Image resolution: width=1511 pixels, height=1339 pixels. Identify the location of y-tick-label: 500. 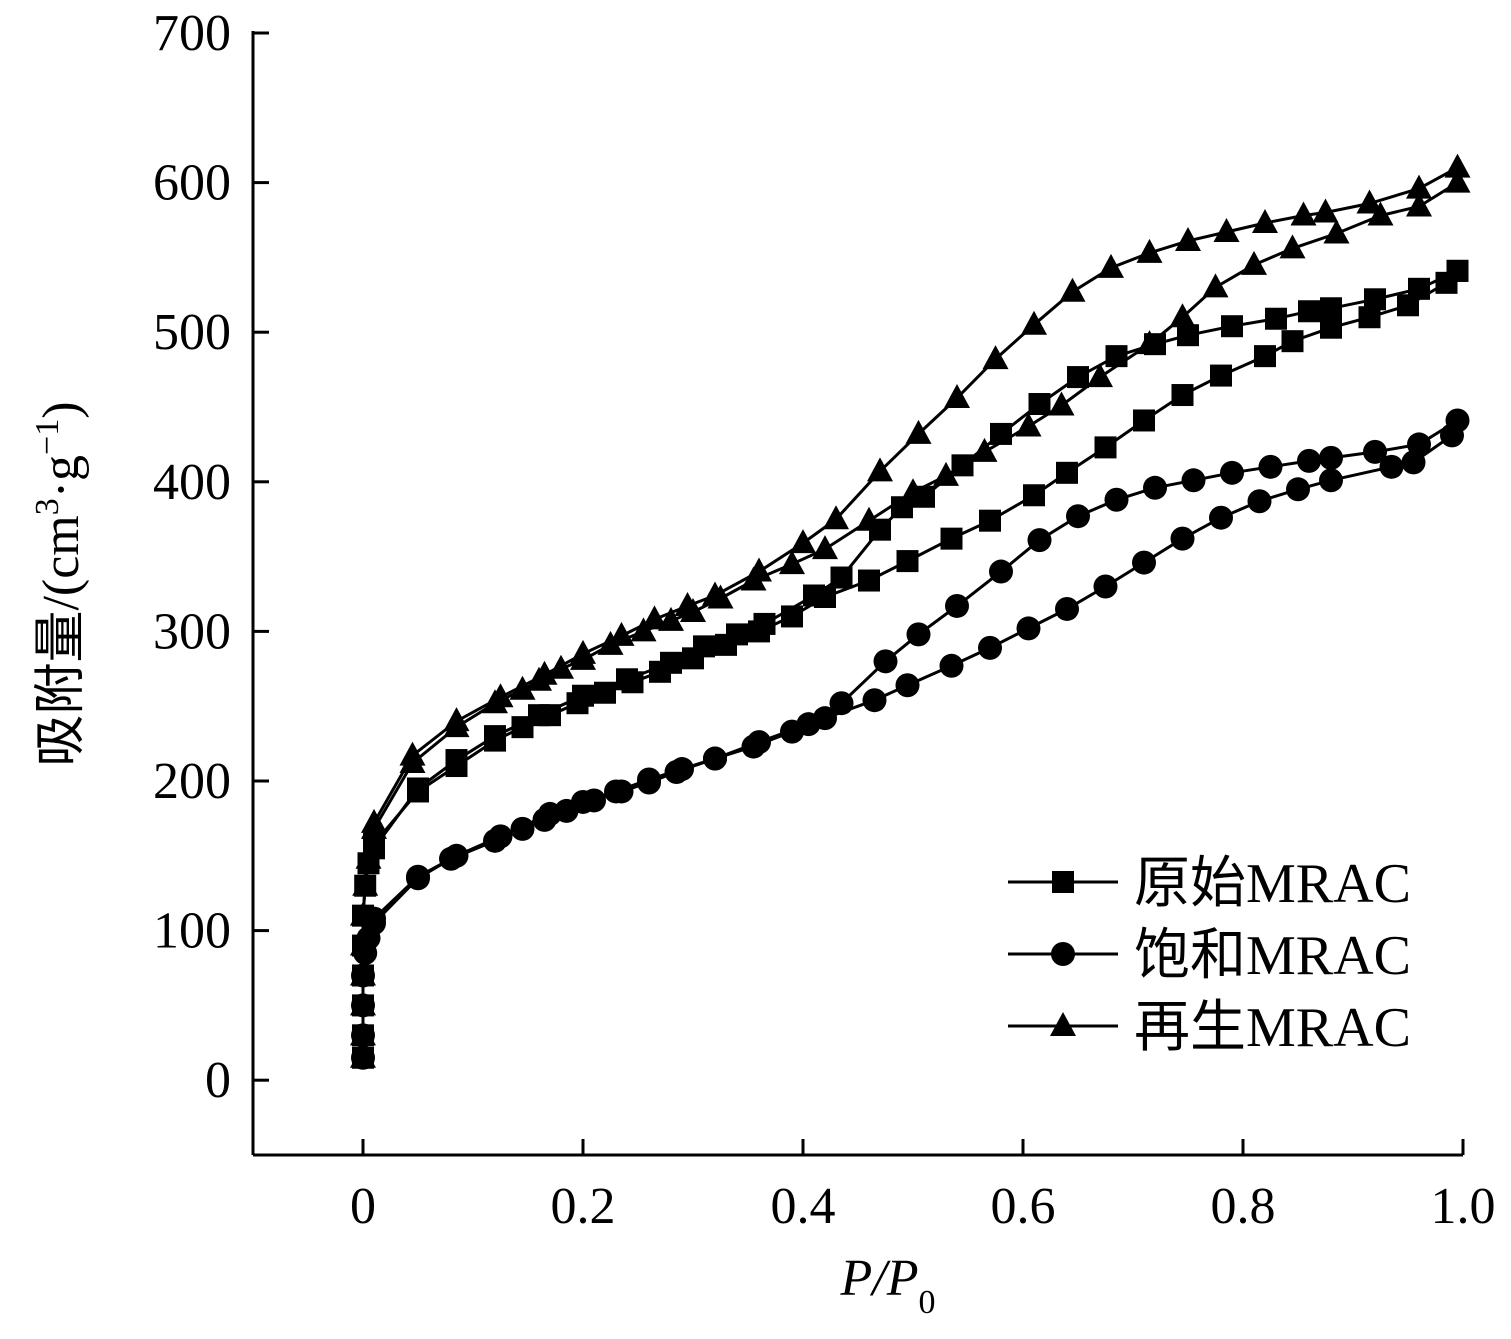
(192, 332).